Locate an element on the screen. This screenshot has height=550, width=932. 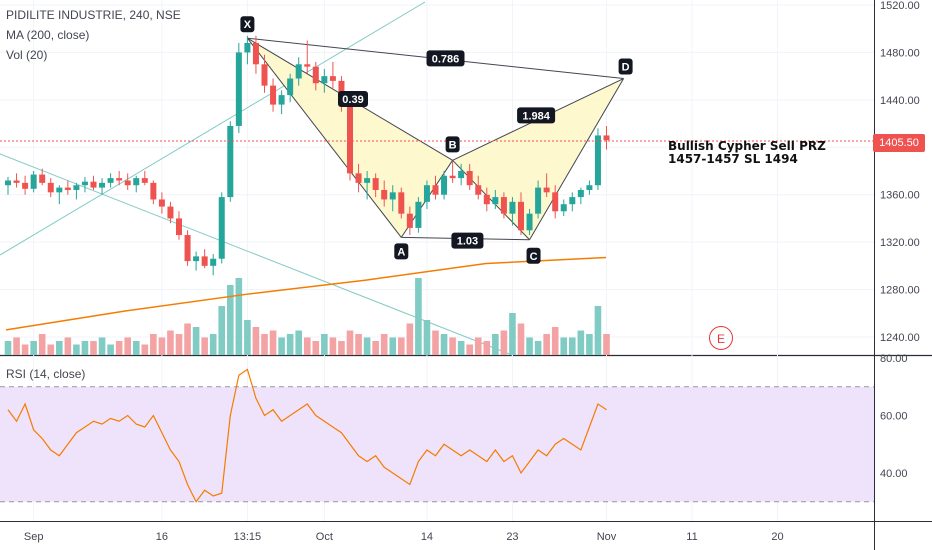
pattern-point-a: A is located at coordinates (401, 251).